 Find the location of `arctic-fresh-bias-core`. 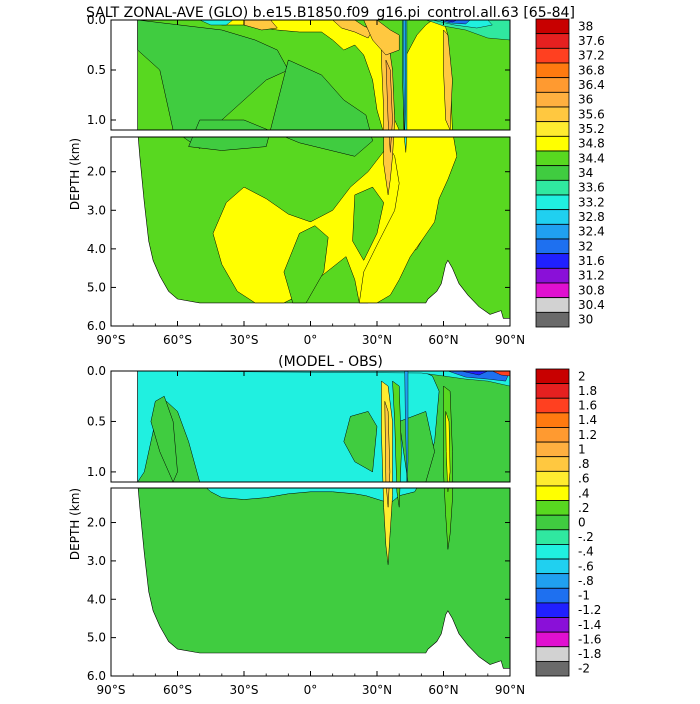

arctic-fresh-bias-core is located at coordinates (474, 373).